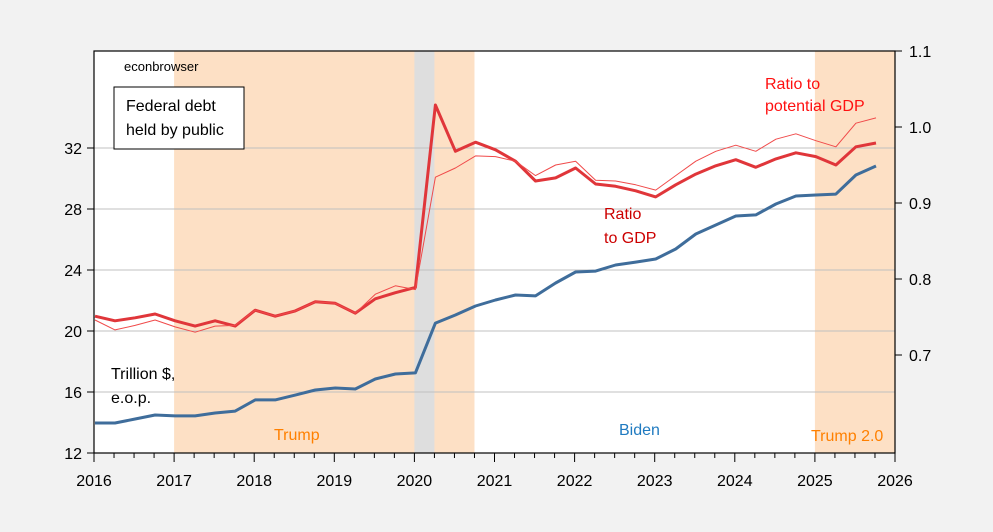 The height and width of the screenshot is (532, 993). What do you see at coordinates (622, 214) in the screenshot?
I see `label-ratio-to-gdp-1: Ratio` at bounding box center [622, 214].